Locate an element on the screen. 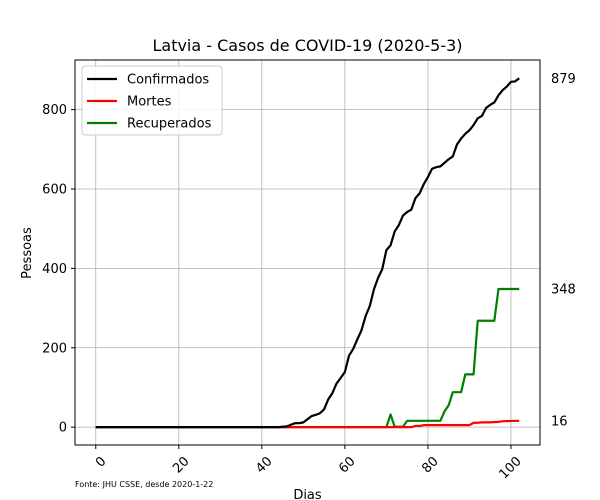  legend-label: Recuperados is located at coordinates (169, 124).